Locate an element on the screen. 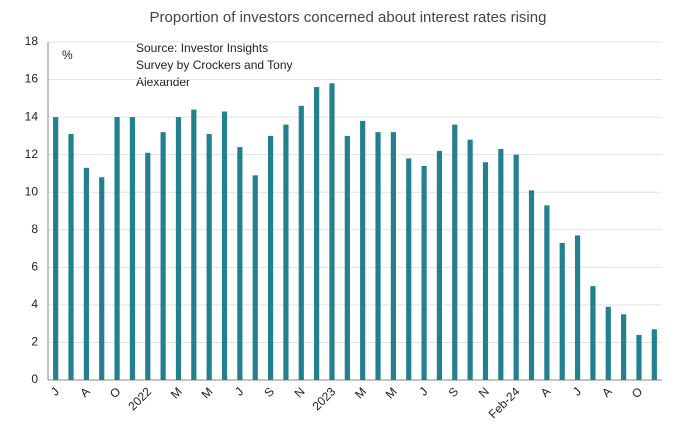 This screenshot has height=428, width=681. y-tick-label: 6 is located at coordinates (34, 267).